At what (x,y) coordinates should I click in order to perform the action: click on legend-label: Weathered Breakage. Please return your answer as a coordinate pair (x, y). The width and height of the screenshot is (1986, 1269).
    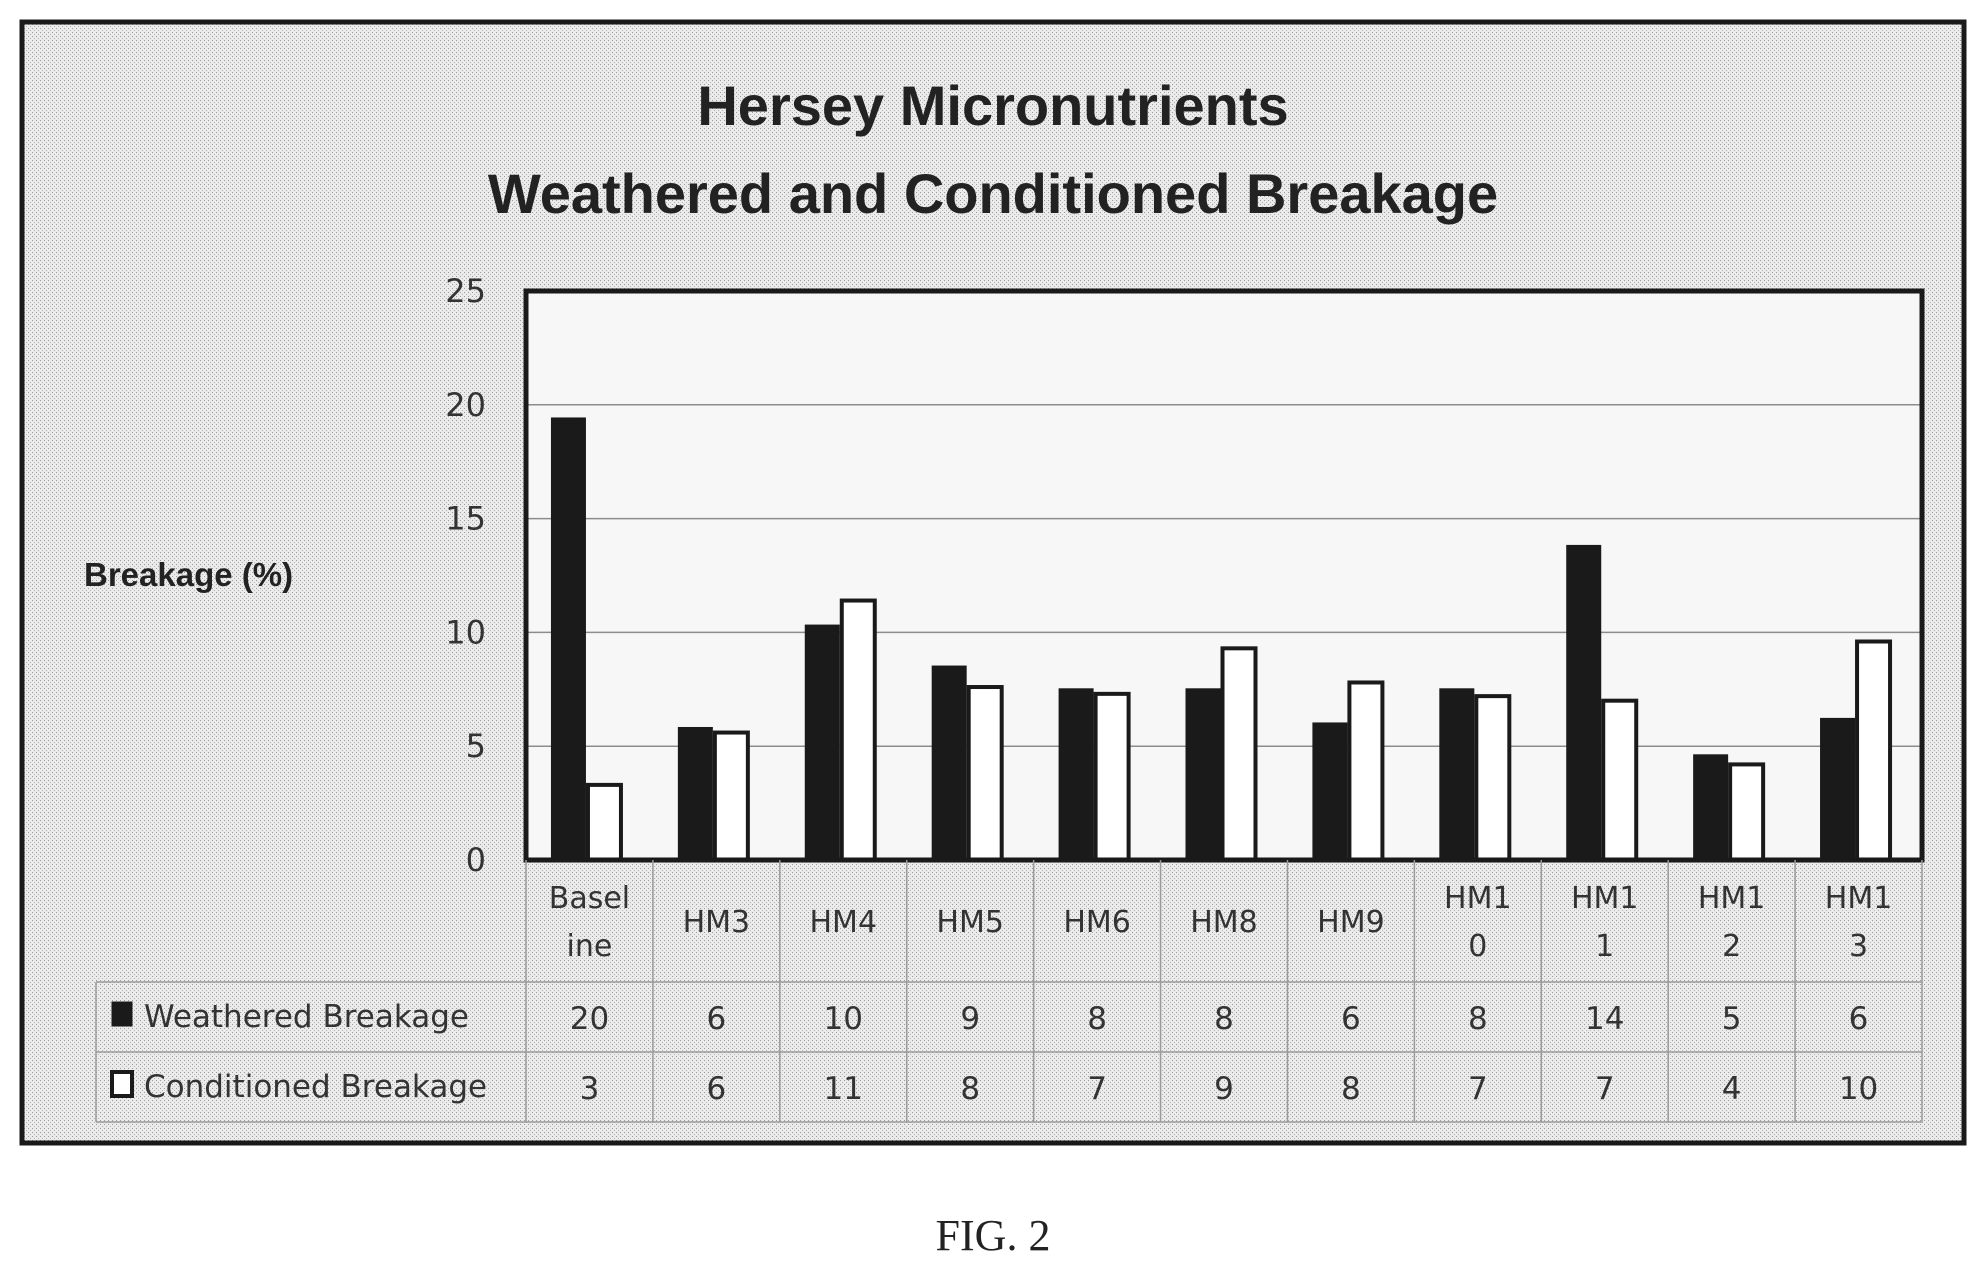
    Looking at the image, I should click on (306, 1017).